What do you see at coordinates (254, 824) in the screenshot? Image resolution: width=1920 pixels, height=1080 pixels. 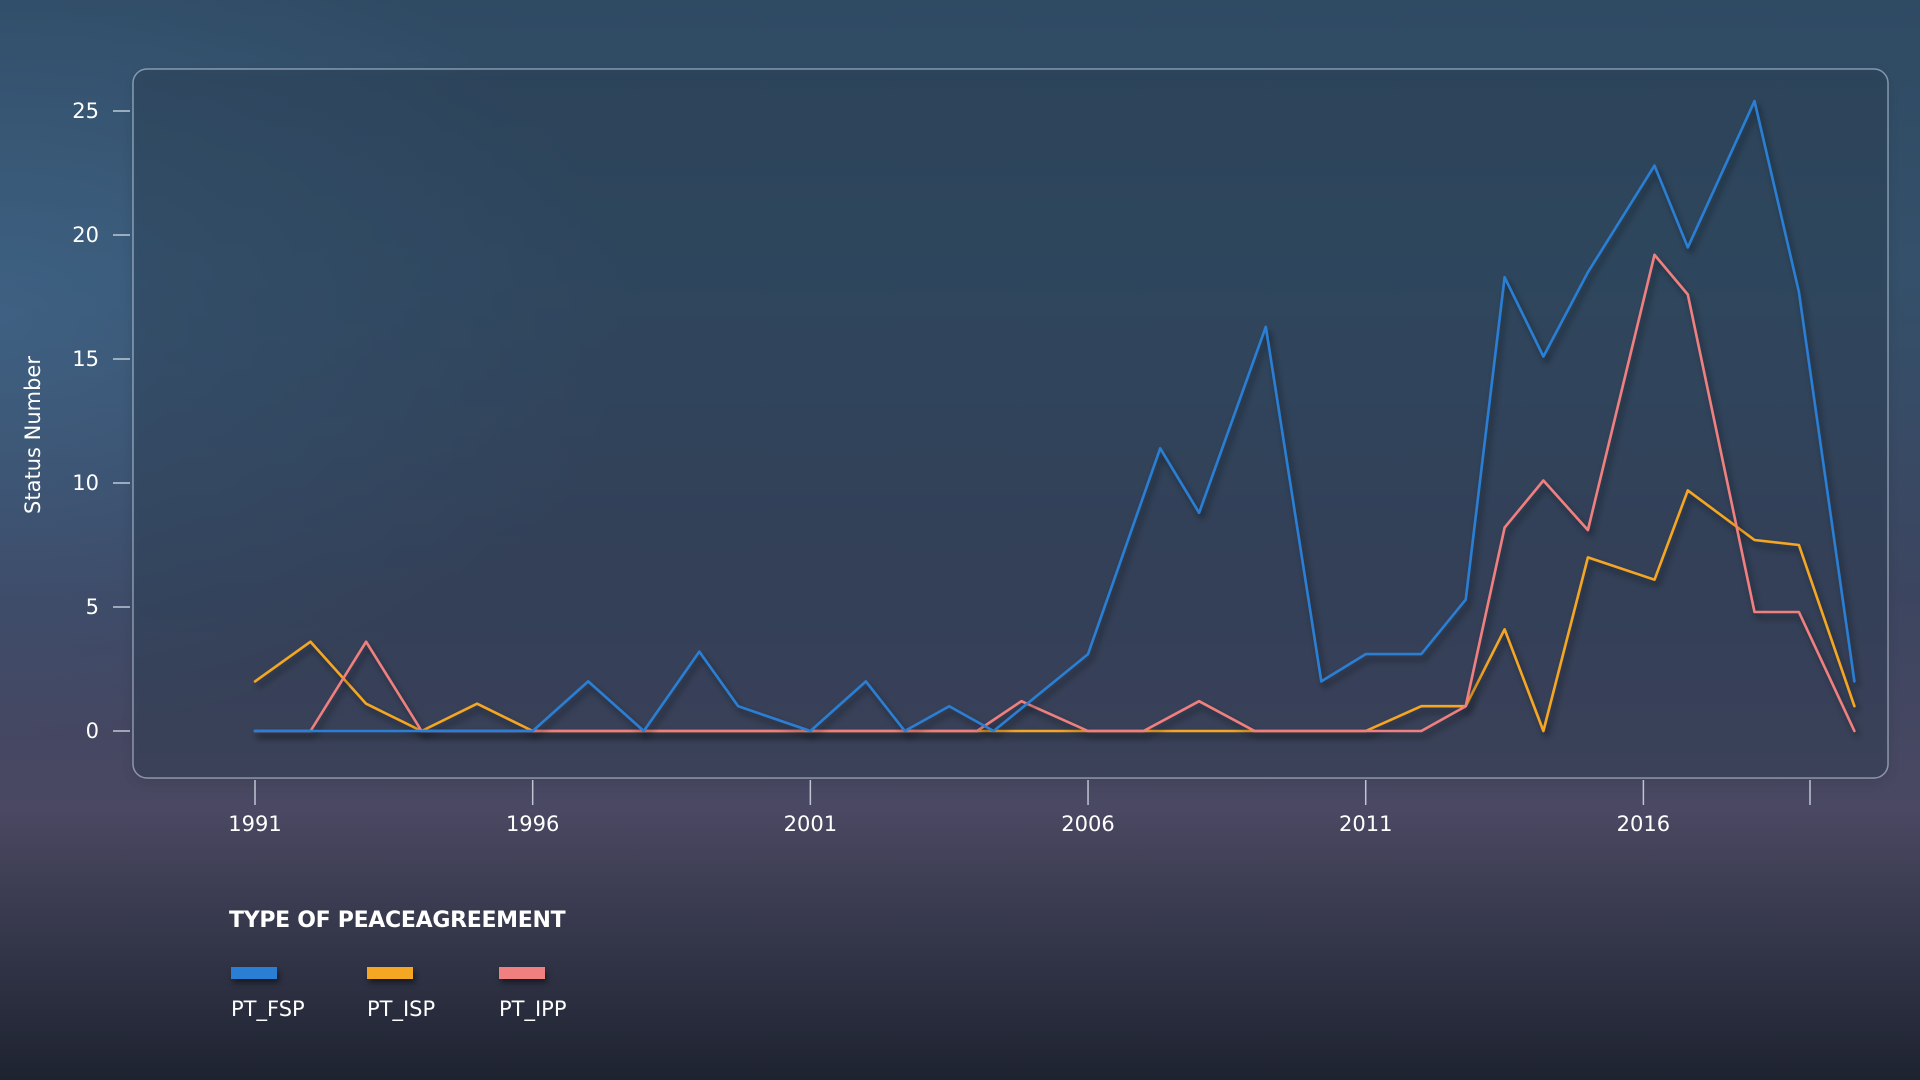 I see `x-tick-label: 1991` at bounding box center [254, 824].